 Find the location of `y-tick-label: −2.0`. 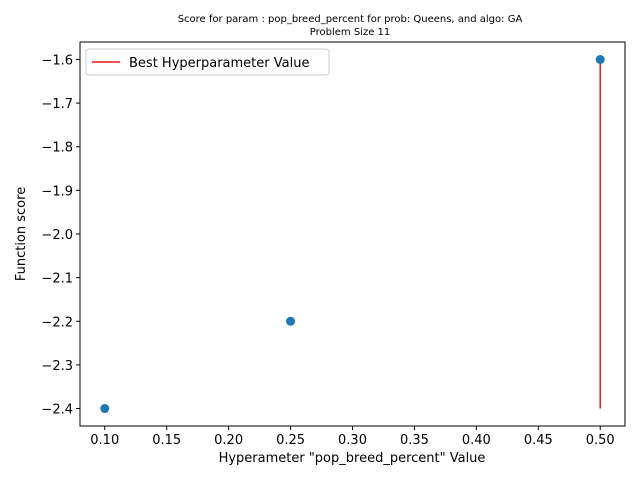

y-tick-label: −2.0 is located at coordinates (57, 235).